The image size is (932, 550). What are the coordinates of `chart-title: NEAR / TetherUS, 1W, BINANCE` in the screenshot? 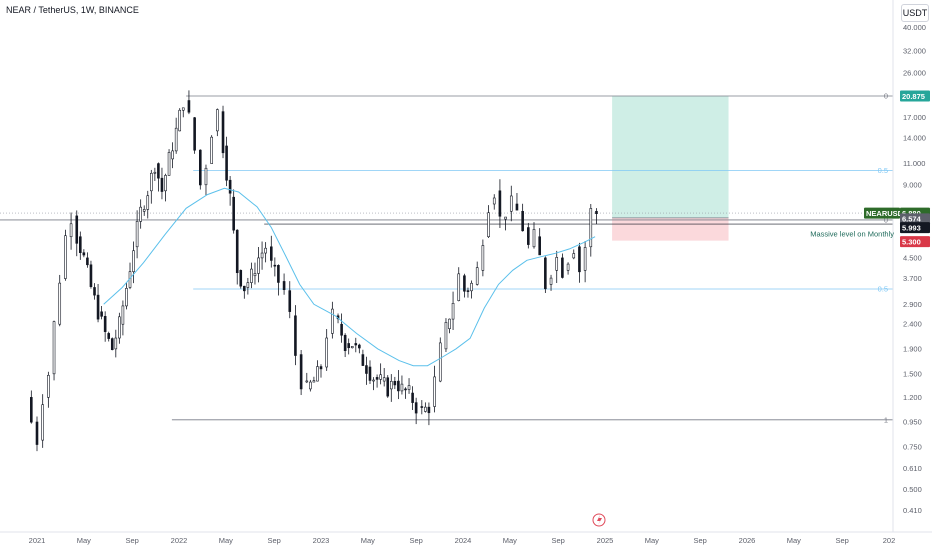 It's located at (72, 10).